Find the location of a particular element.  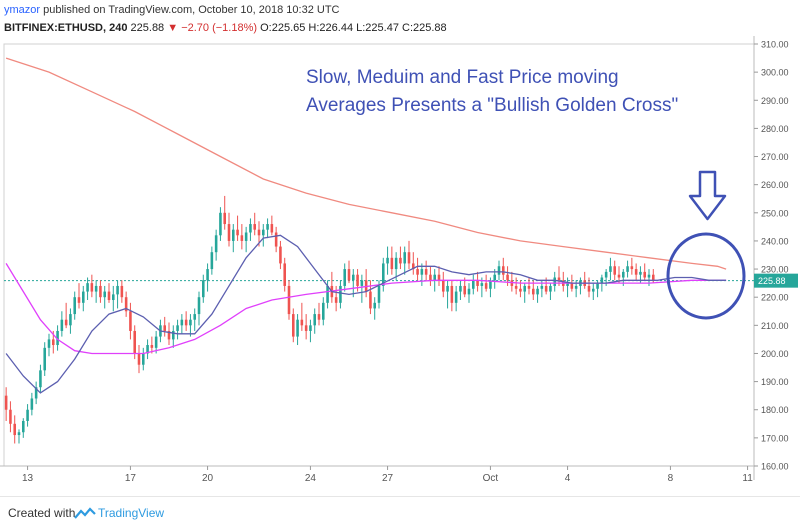

time-tick-label: 24 is located at coordinates (311, 478).